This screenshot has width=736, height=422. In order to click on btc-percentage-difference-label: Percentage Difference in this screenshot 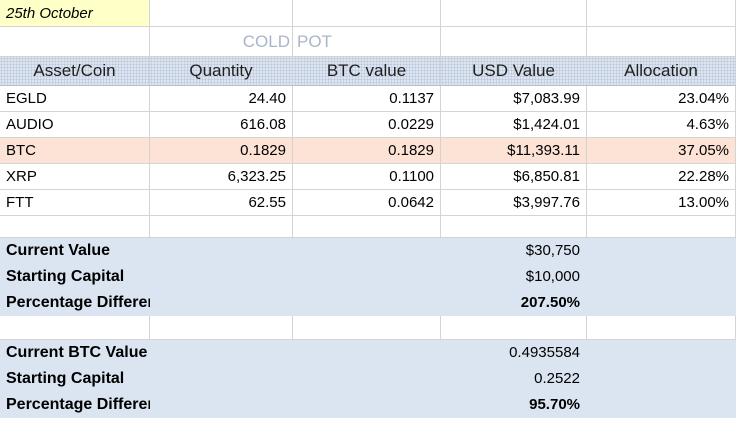, I will do `click(87, 405)`.